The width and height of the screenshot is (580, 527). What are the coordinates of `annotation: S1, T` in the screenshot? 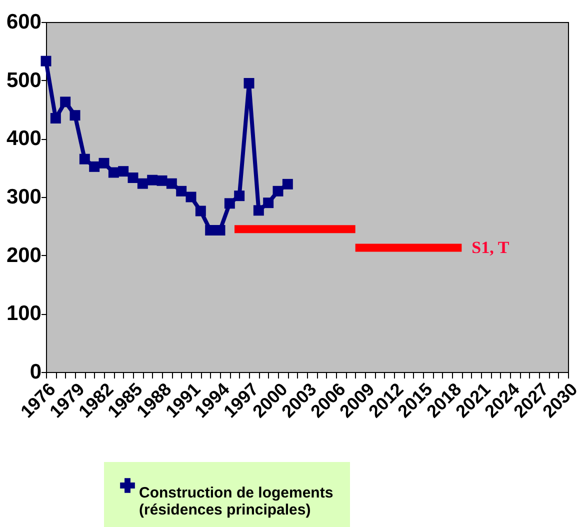 It's located at (491, 247).